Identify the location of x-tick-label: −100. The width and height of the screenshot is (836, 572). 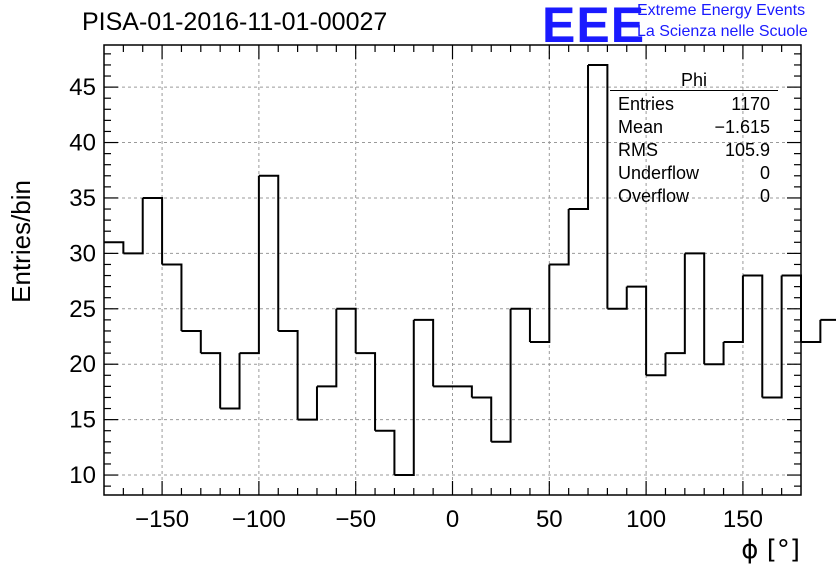
(259, 519).